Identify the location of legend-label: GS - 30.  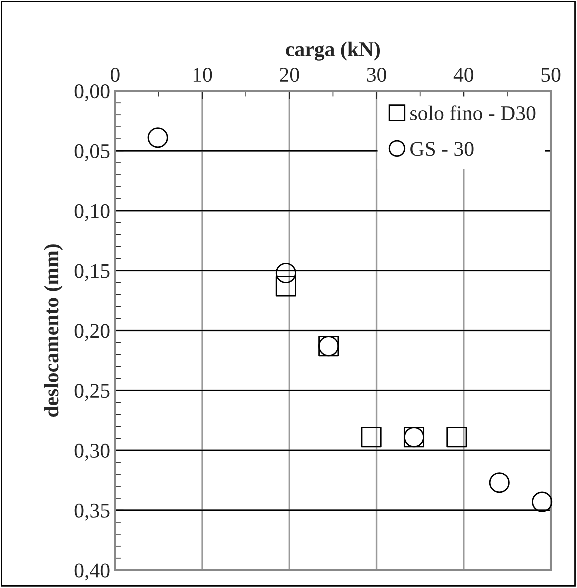
(442, 149).